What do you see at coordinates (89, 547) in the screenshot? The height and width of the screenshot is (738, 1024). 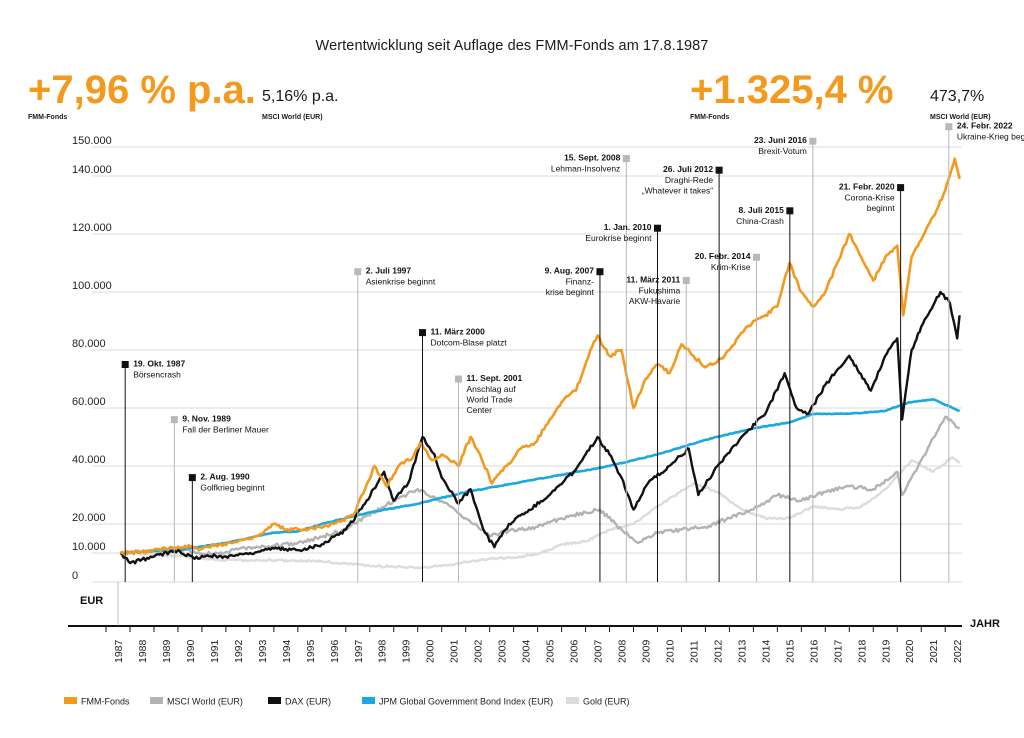 I see `y-tick-label: 10.000` at bounding box center [89, 547].